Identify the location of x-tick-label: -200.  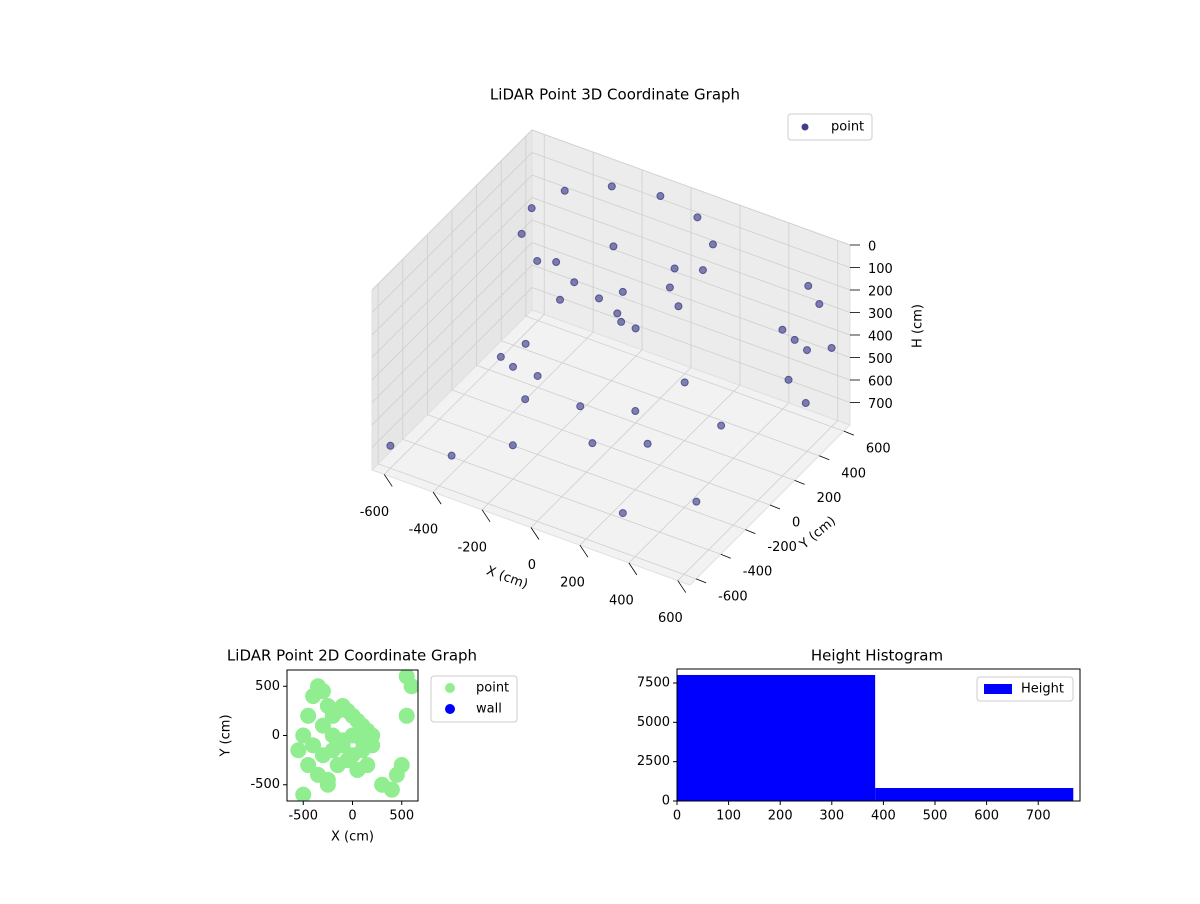
(473, 547).